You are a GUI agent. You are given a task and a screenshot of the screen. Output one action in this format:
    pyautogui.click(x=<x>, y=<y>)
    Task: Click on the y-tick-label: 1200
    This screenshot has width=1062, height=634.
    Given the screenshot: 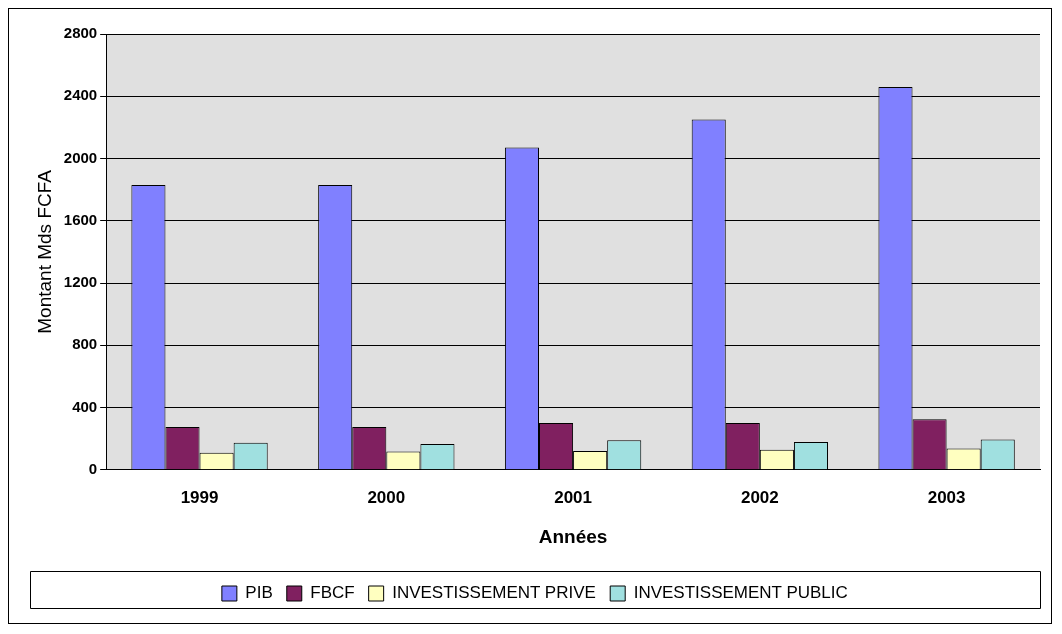 What is the action you would take?
    pyautogui.click(x=80, y=282)
    